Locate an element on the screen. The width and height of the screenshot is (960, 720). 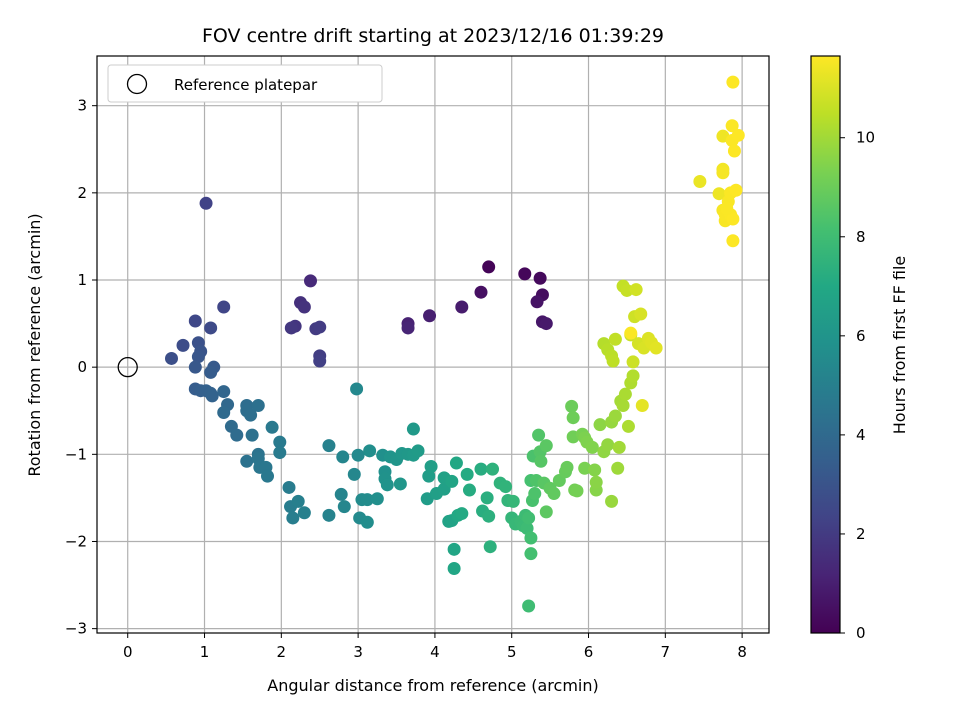
legend: Reference platepar is located at coordinates (245, 83).